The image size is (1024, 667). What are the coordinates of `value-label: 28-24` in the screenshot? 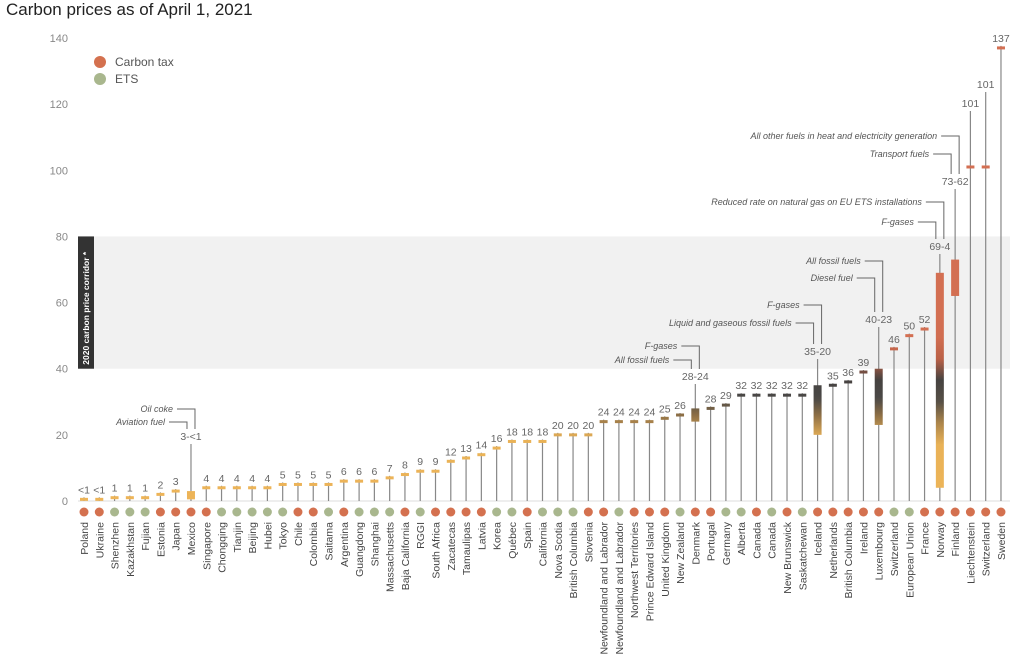 It's located at (695, 377).